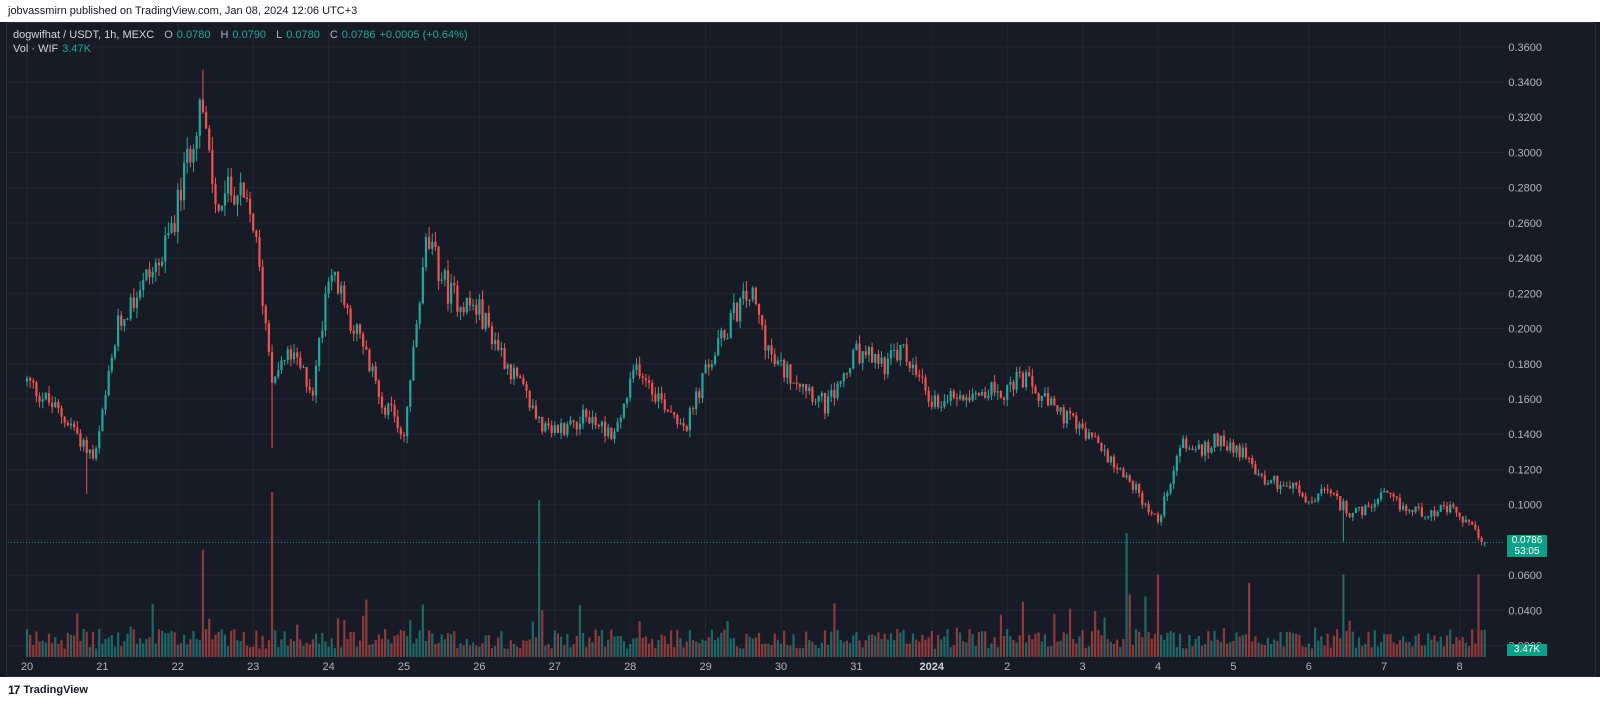 The width and height of the screenshot is (1600, 717). Describe the element at coordinates (48, 690) in the screenshot. I see `tradingview-logo: 17 TradingView` at that location.